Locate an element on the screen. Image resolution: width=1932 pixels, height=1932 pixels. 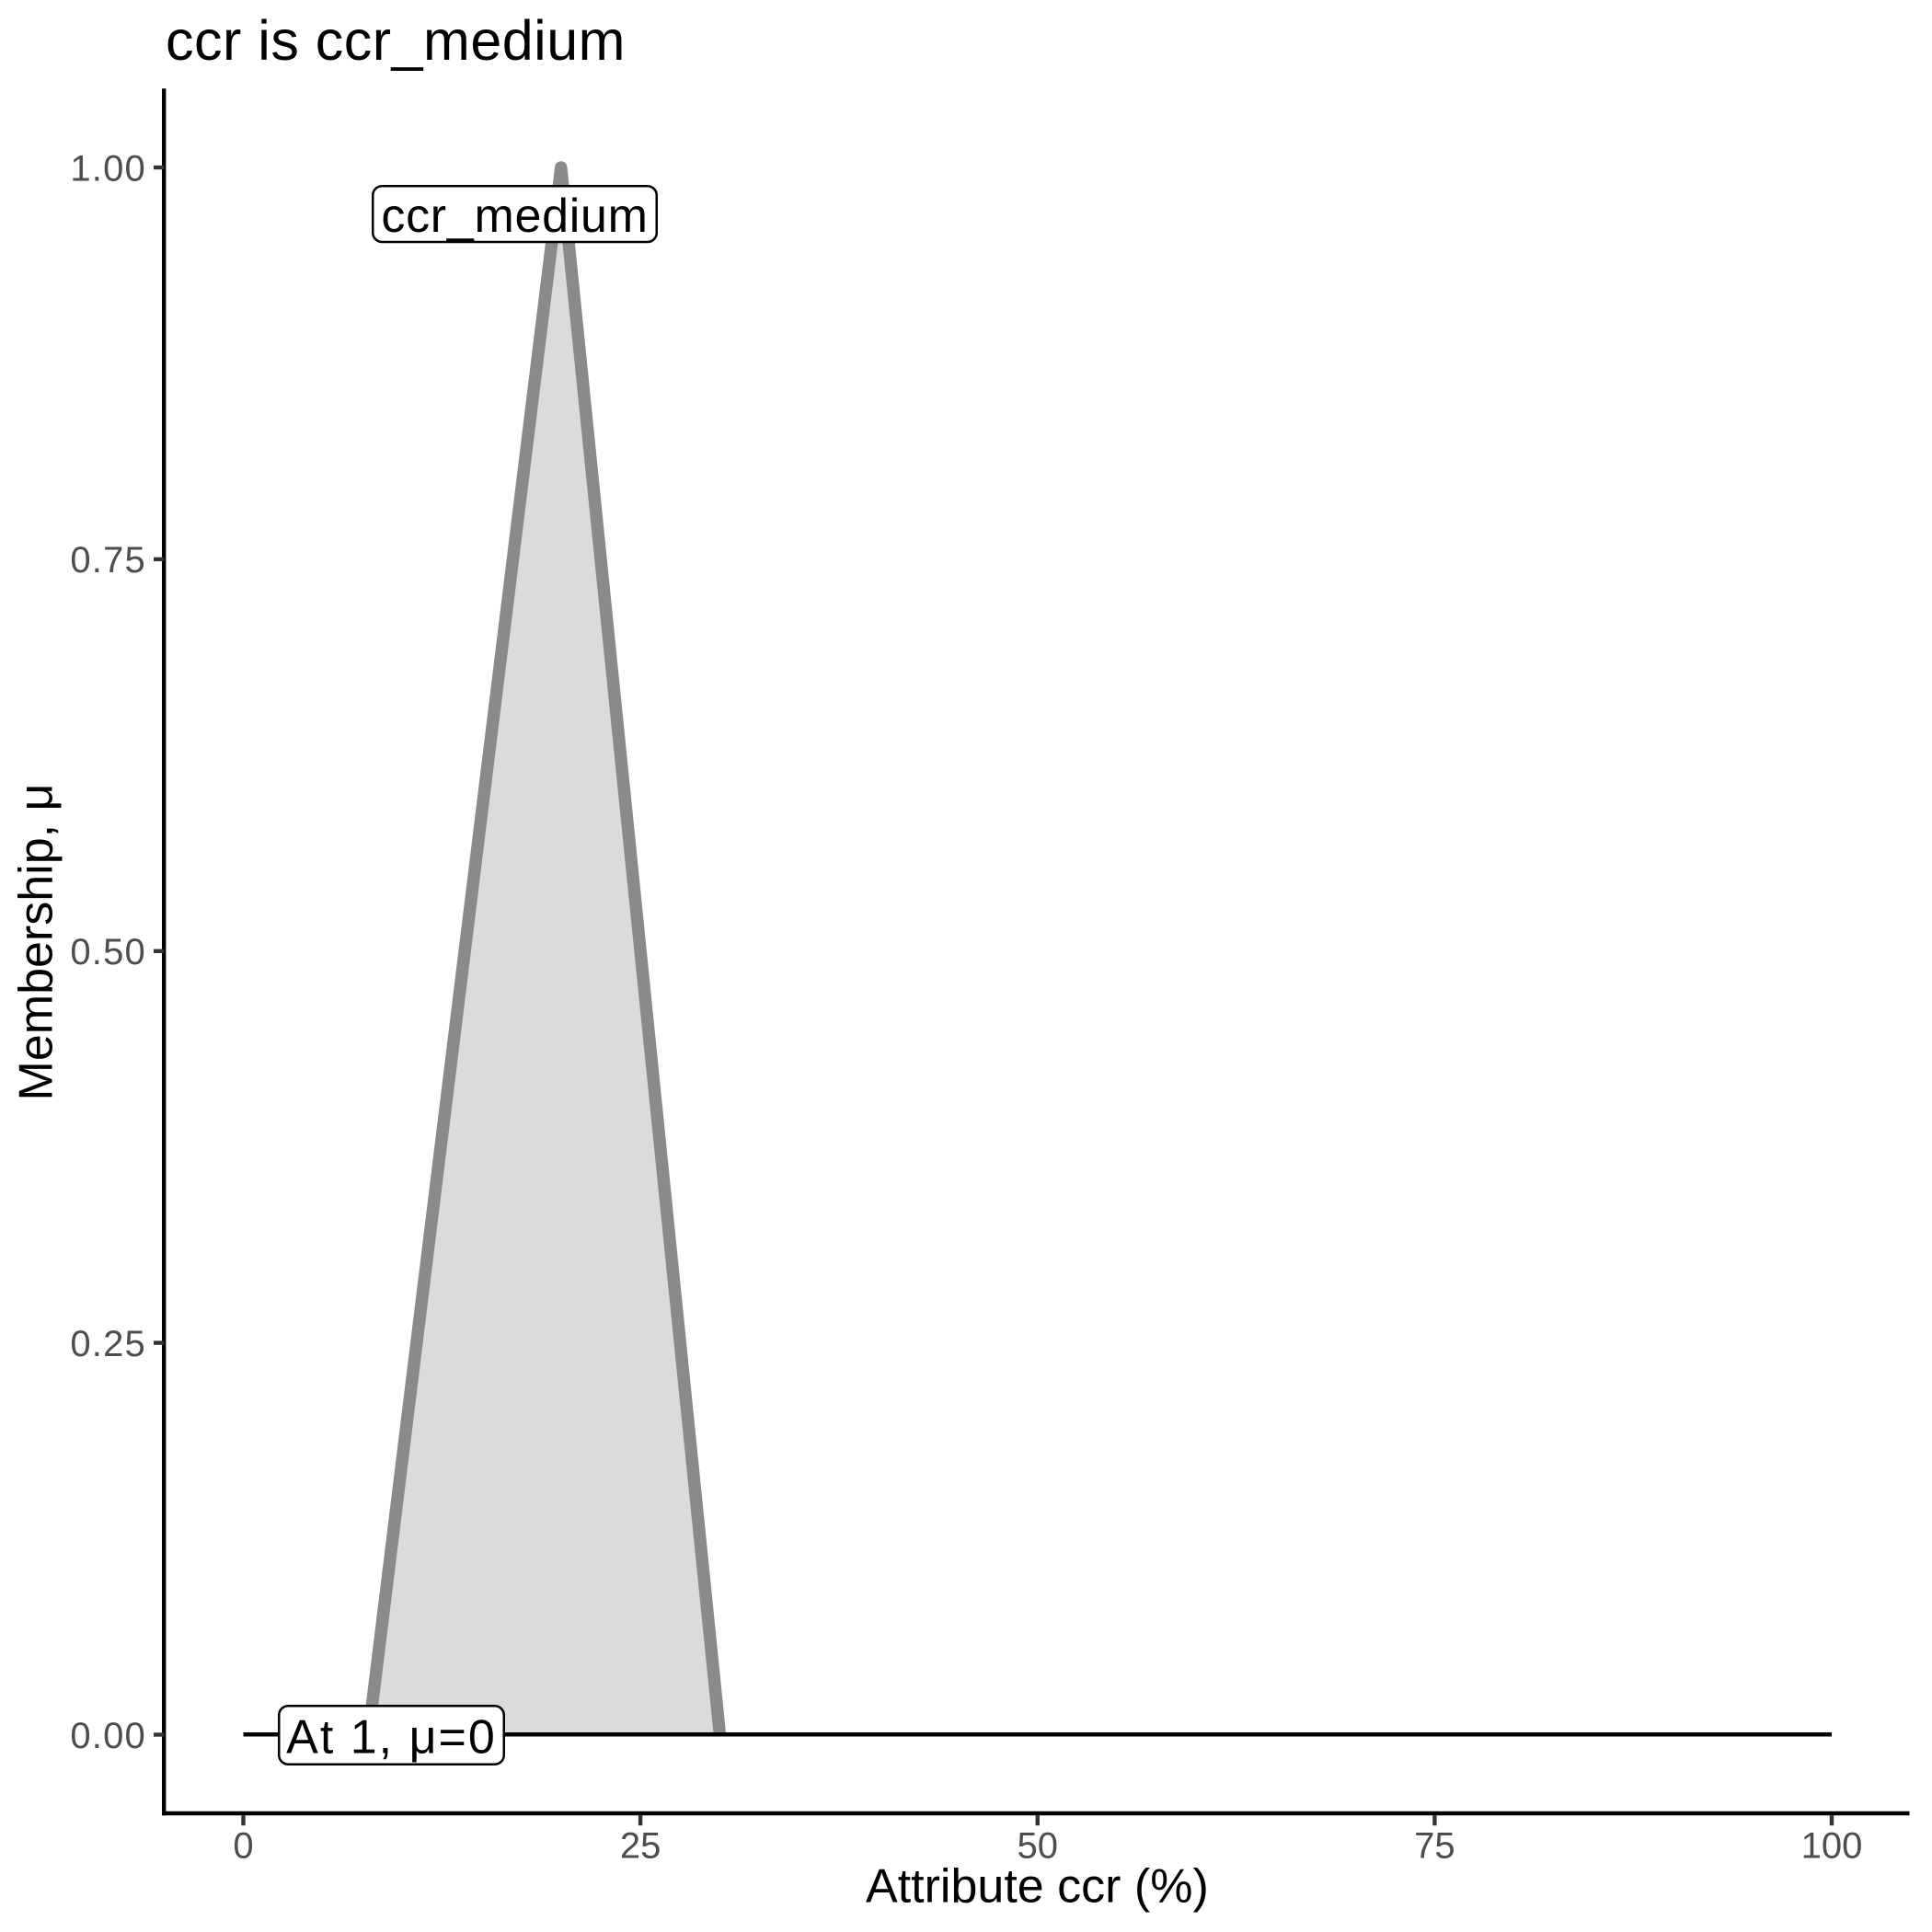
svg-text: 0.75 is located at coordinates (108, 560).